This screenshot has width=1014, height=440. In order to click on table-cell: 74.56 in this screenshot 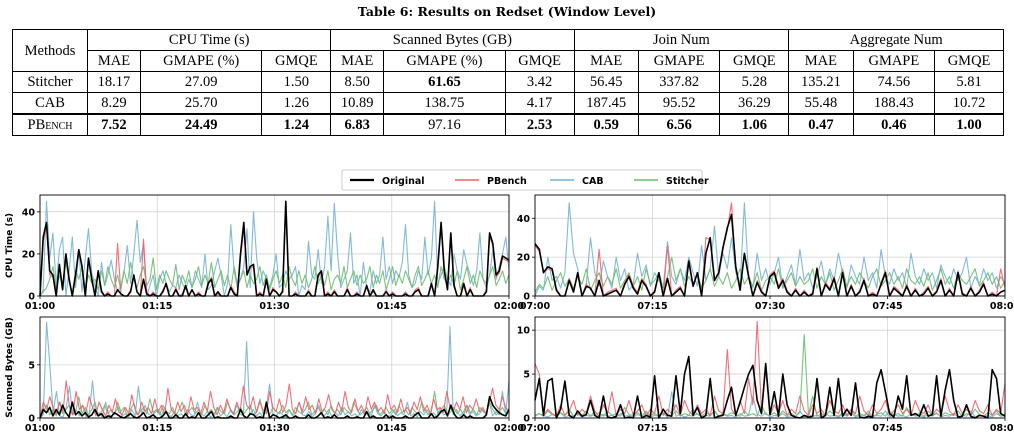, I will do `click(894, 82)`.